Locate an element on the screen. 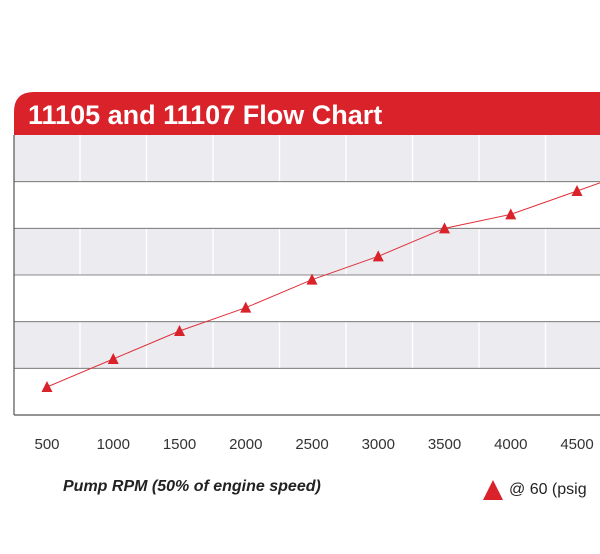 This screenshot has height=554, width=600. x-tick-label: 4500 is located at coordinates (576, 444).